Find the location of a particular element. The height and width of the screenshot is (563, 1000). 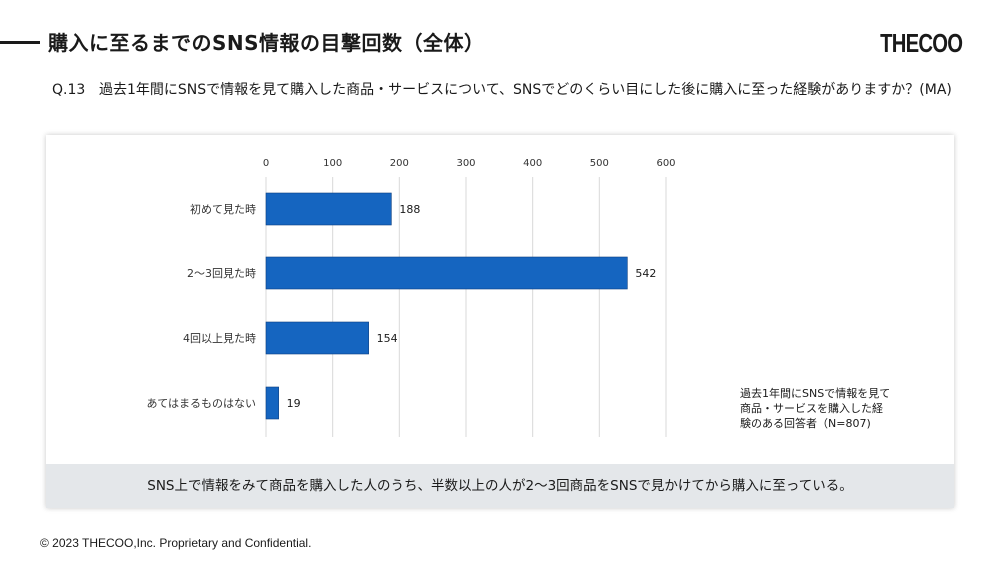

x-tick-label: 400 is located at coordinates (532, 163).